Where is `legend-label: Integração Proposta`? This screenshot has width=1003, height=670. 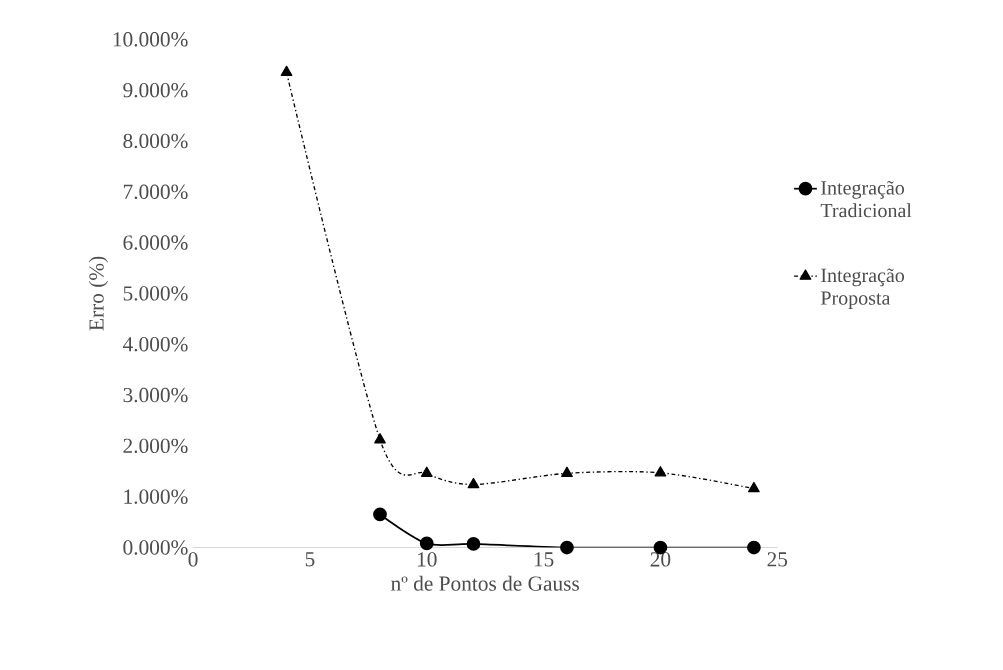 legend-label: Integração Proposta is located at coordinates (862, 289).